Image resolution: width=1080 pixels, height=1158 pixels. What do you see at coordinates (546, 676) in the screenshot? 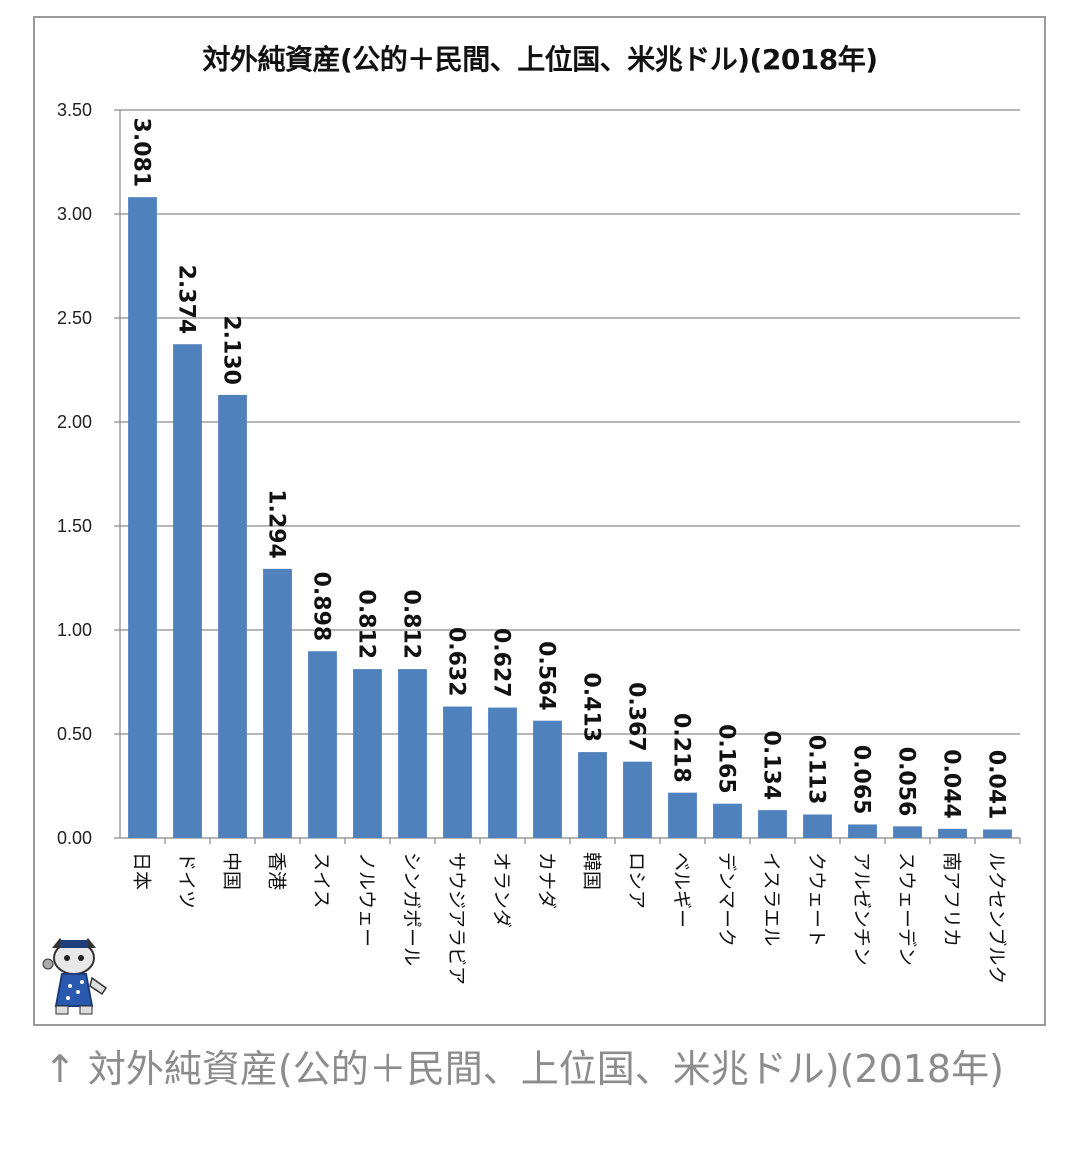
I see `data-label: 0.564` at bounding box center [546, 676].